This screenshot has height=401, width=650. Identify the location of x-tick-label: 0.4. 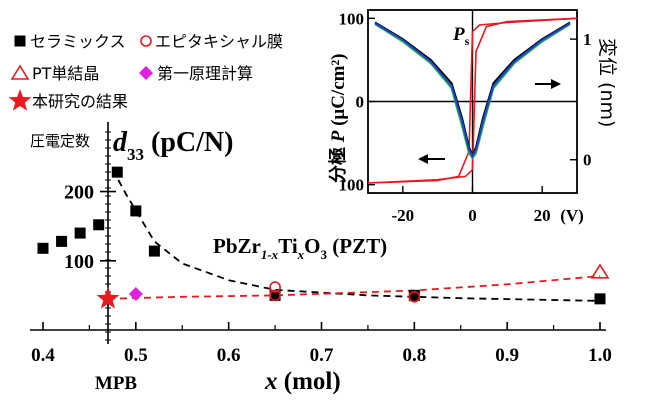
(43, 355).